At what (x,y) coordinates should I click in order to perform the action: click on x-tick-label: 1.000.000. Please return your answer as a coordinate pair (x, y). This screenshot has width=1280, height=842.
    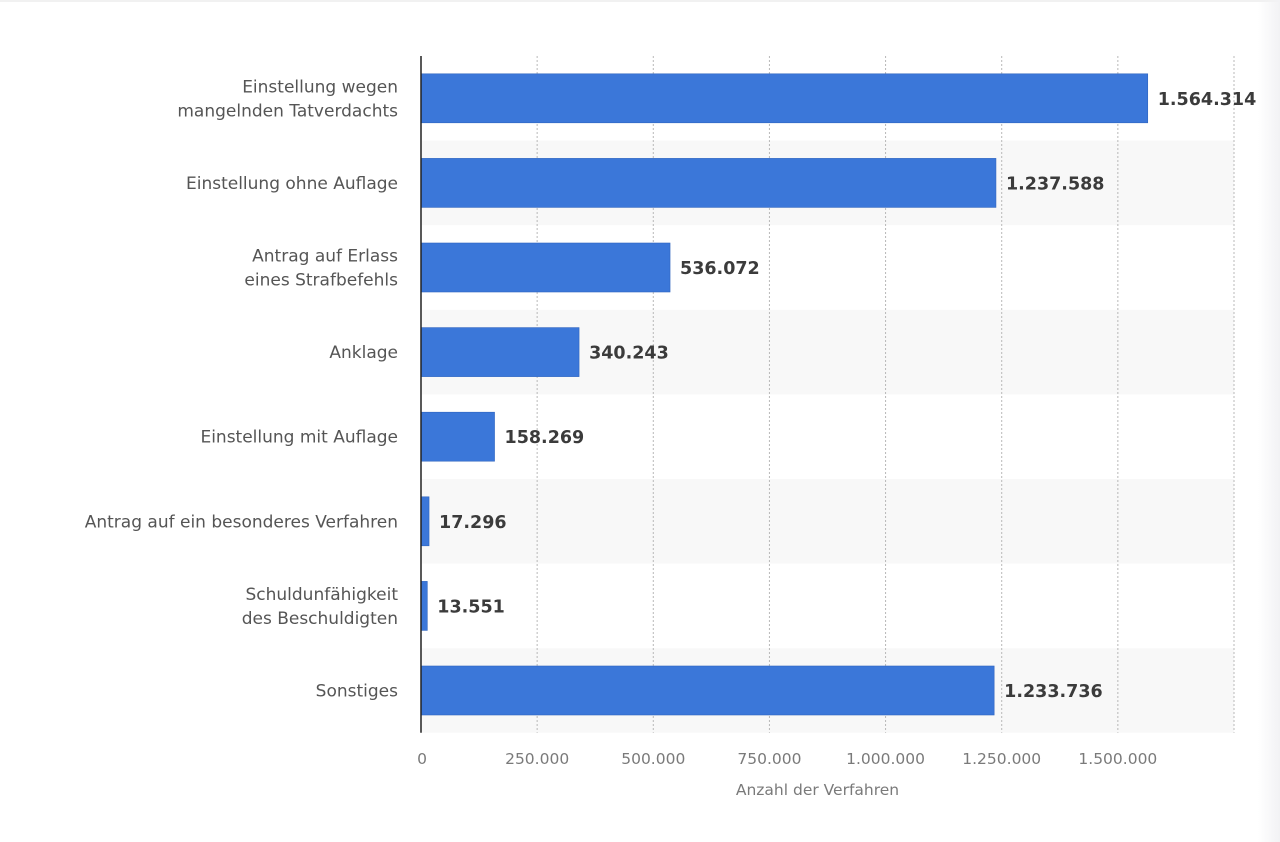
    Looking at the image, I should click on (885, 759).